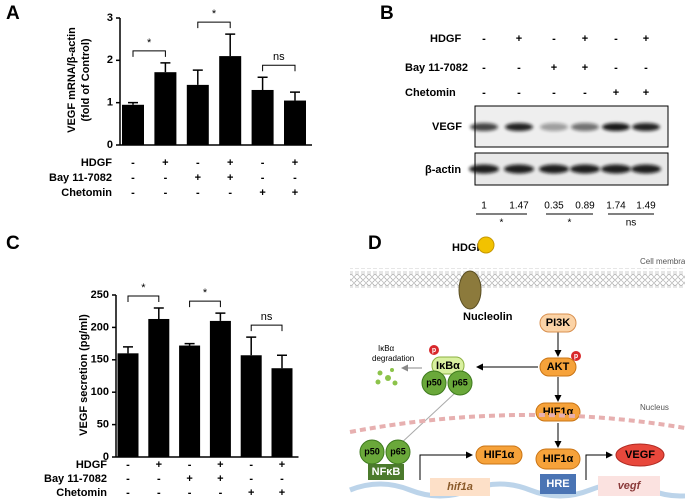 This screenshot has height=499, width=685. What do you see at coordinates (386, 377) in the screenshot?
I see `fragments` at bounding box center [386, 377].